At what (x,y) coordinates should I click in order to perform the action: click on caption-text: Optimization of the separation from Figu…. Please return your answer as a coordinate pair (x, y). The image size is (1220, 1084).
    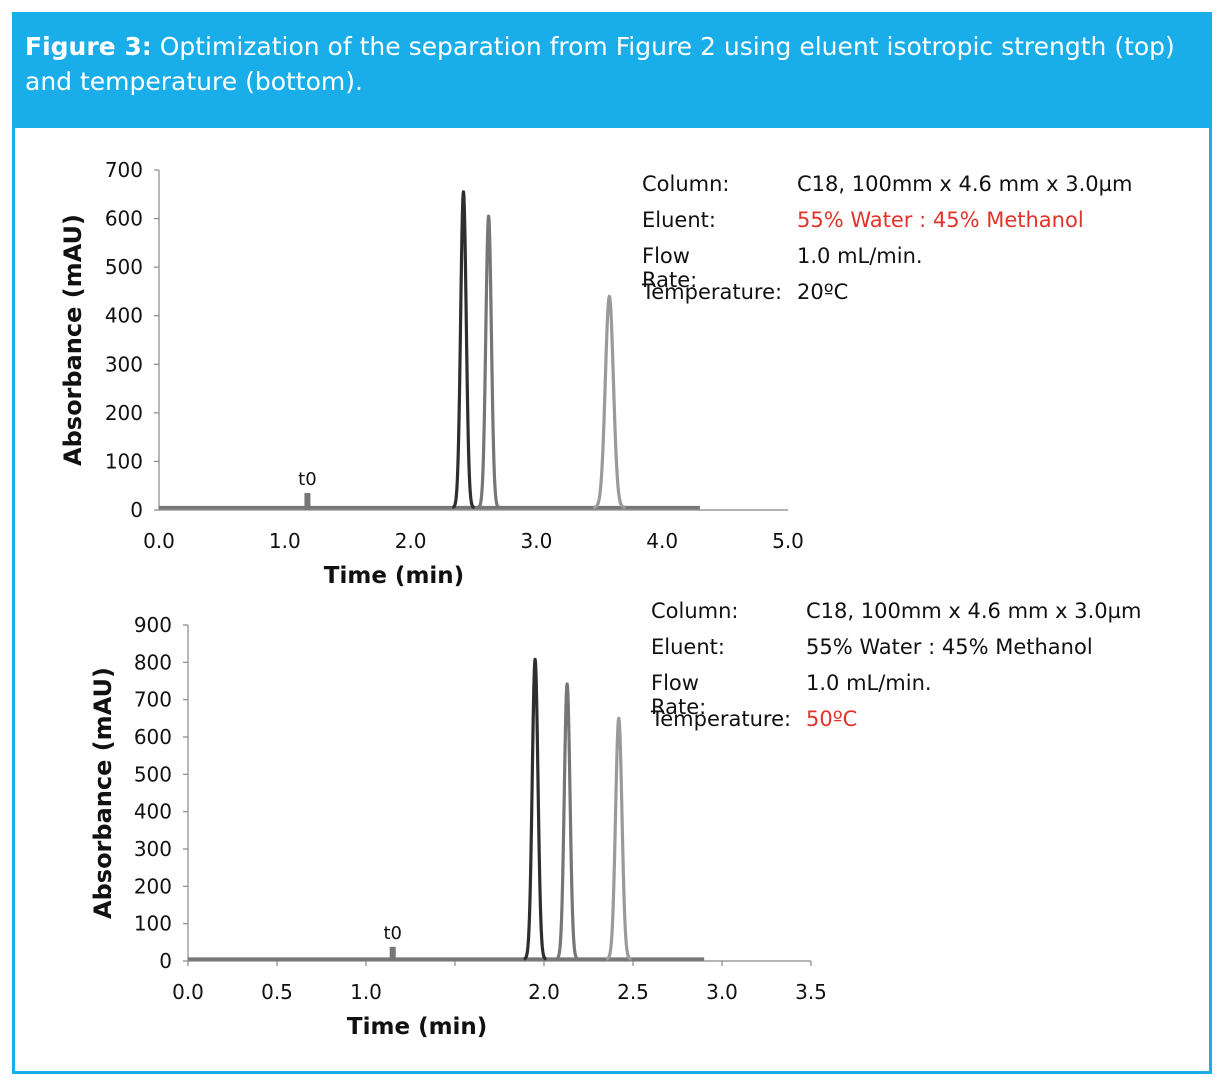
    Looking at the image, I should click on (600, 64).